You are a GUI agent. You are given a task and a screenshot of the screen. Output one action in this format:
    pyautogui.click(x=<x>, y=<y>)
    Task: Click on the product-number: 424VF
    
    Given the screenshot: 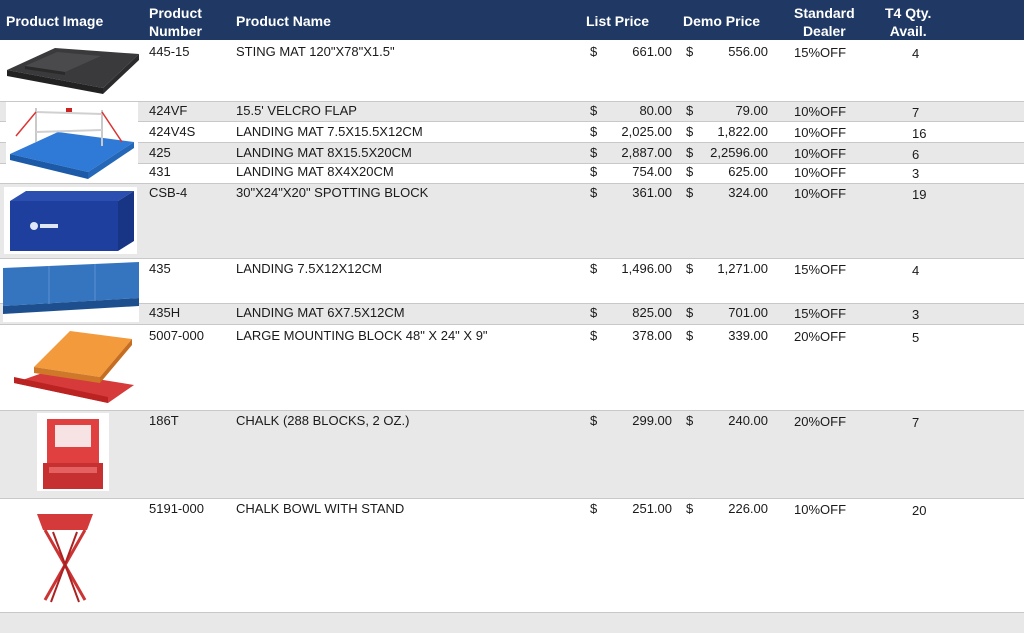 What is the action you would take?
    pyautogui.click(x=168, y=110)
    